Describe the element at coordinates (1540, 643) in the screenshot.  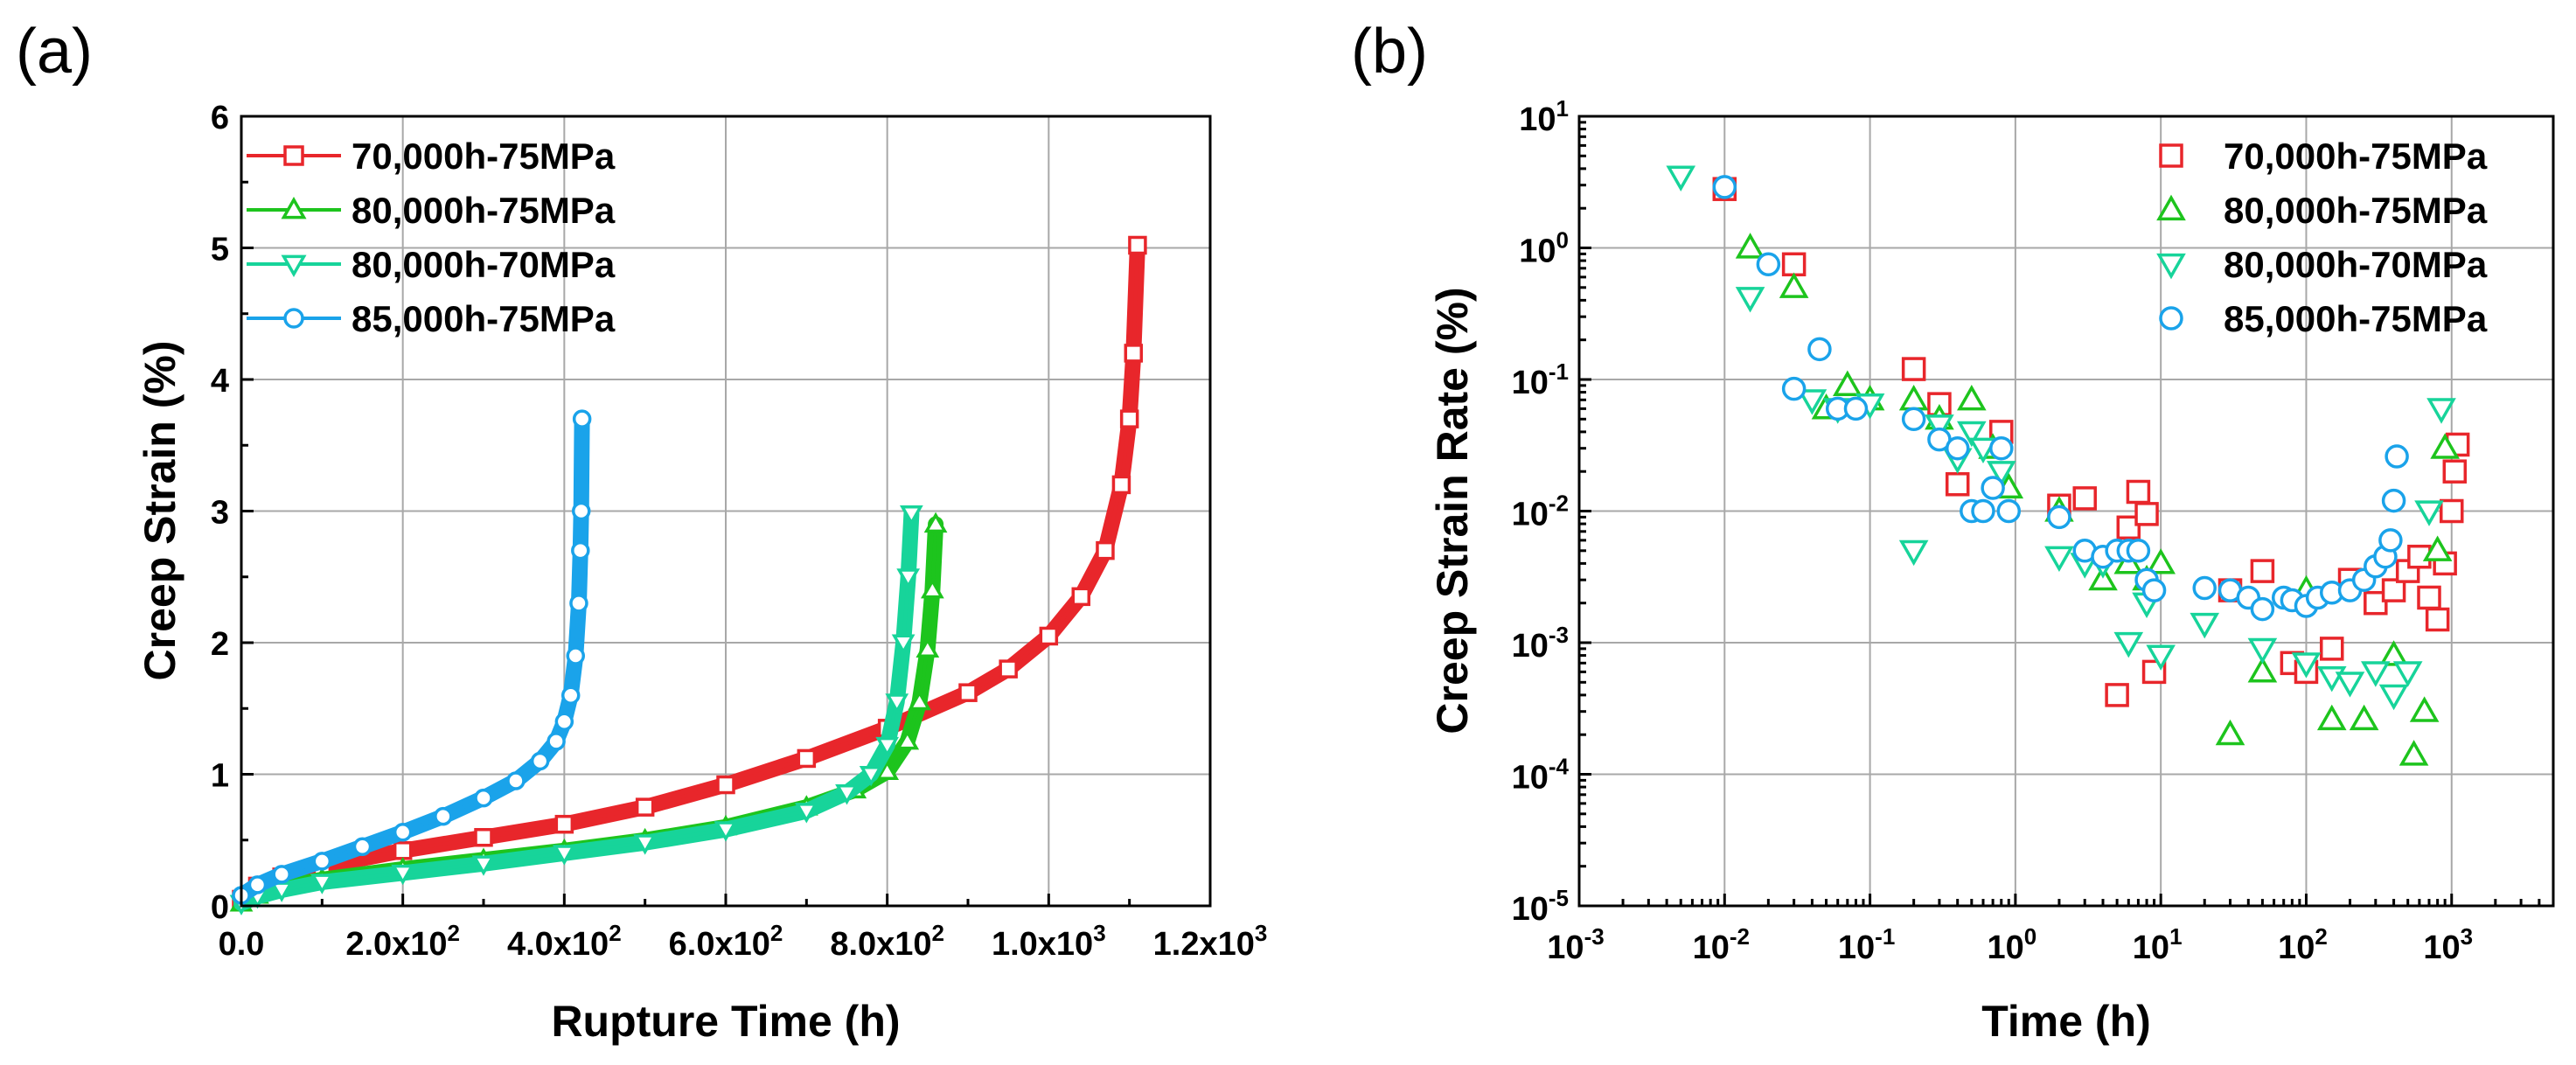
I see `chart-b-y-tick-label: 10⁻³` at that location.